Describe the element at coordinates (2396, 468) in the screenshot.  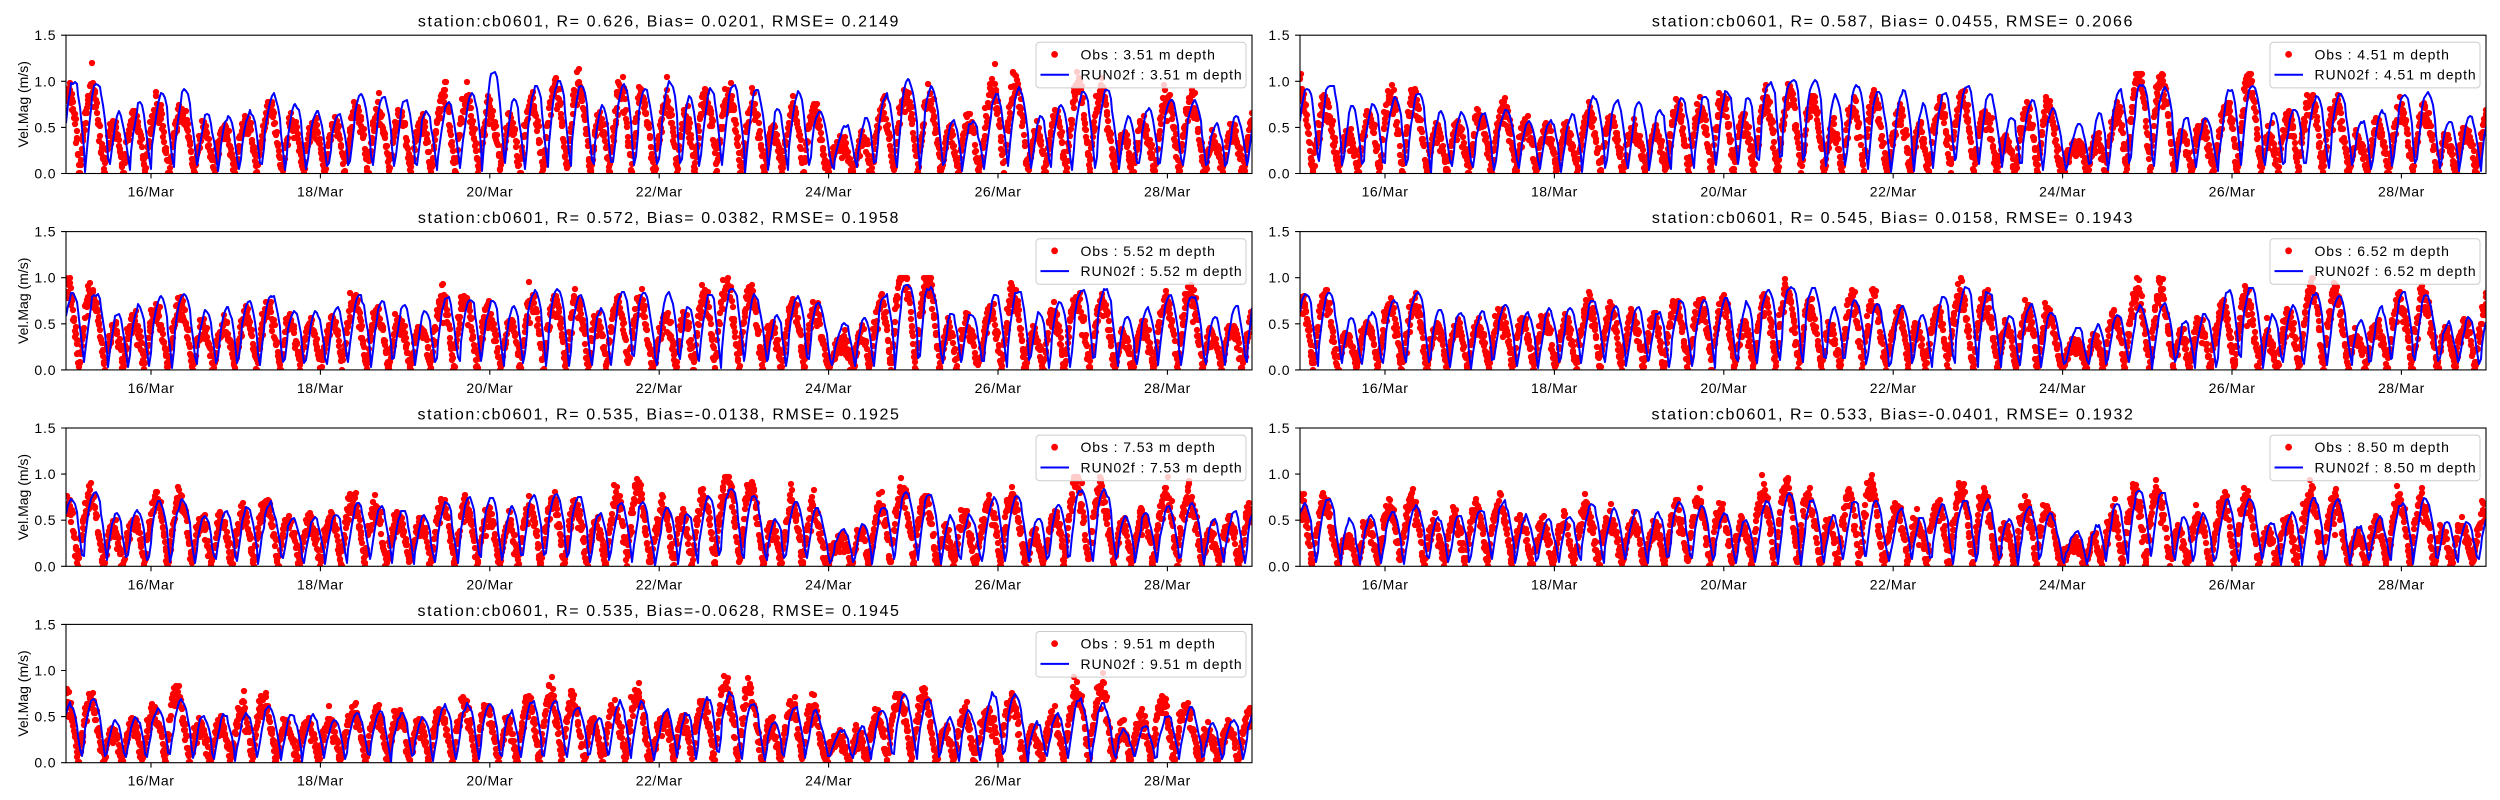
I see `svg-text: RUN02f : 8.50 m depth` at that location.